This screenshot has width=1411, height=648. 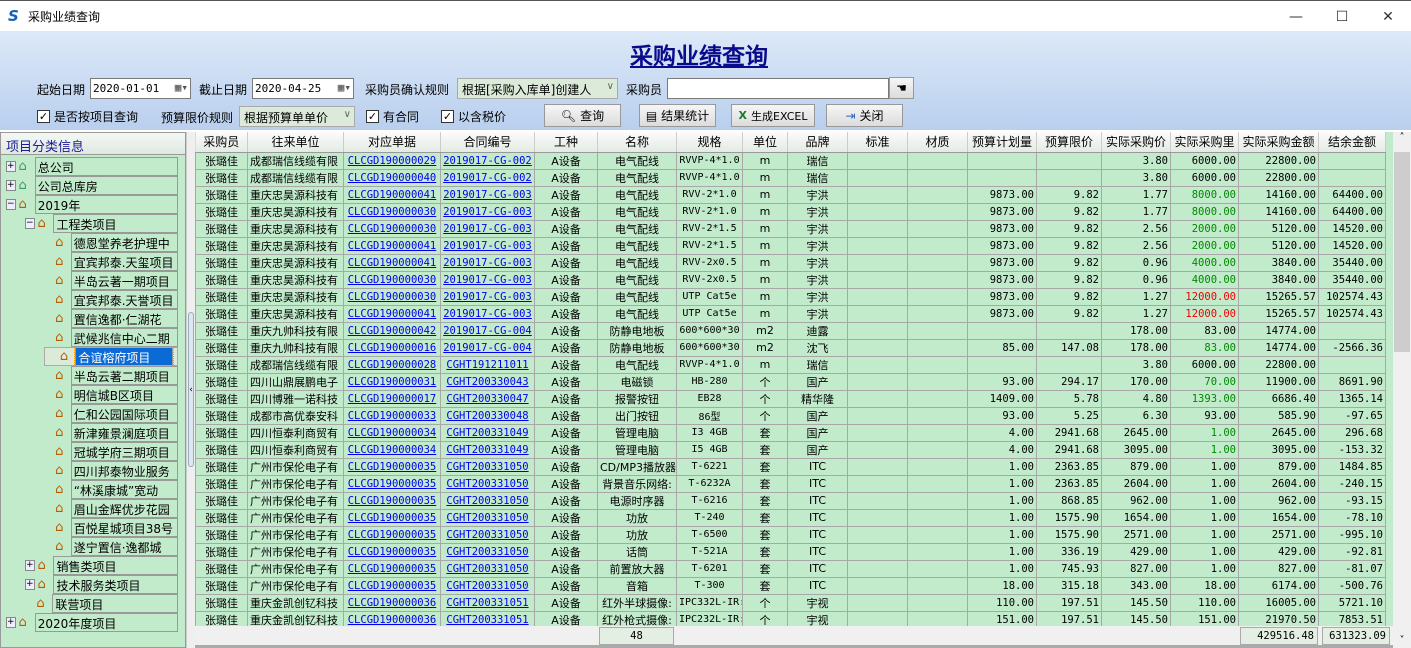 What do you see at coordinates (92, 185) in the screenshot?
I see `tree-node: + ⌂ 公司总库房` at bounding box center [92, 185].